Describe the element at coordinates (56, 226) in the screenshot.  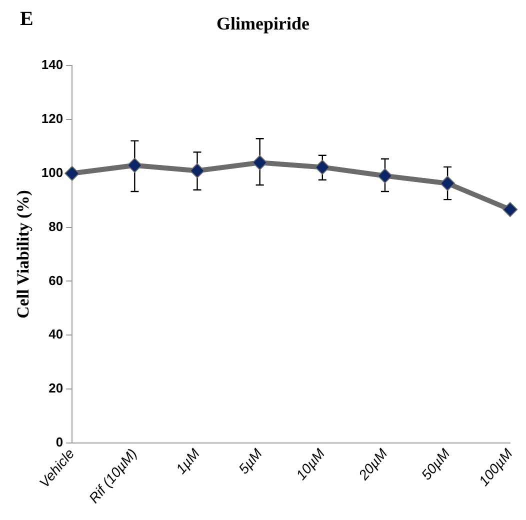
I see `y-tick-label: 80` at that location.